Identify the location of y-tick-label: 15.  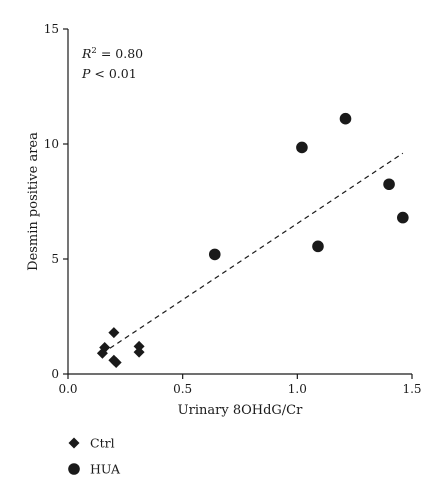
(51, 29).